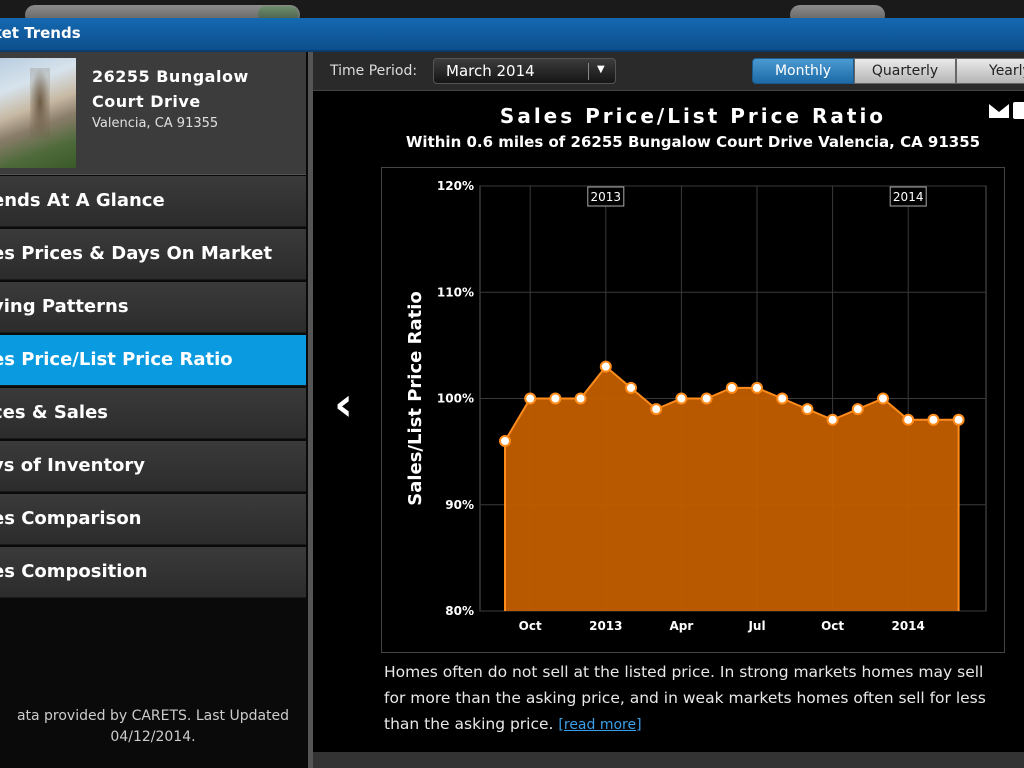 Image resolution: width=1024 pixels, height=768 pixels. Describe the element at coordinates (116, 359) in the screenshot. I see `sidebar-item-label: es Price/List Price Ratio` at that location.